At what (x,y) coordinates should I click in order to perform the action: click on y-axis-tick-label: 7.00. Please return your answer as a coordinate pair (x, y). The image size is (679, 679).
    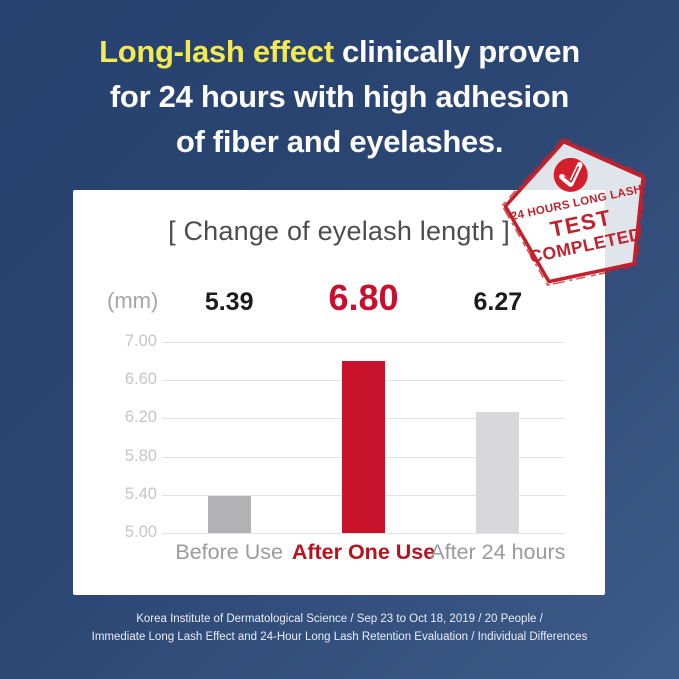
    Looking at the image, I should click on (140, 341).